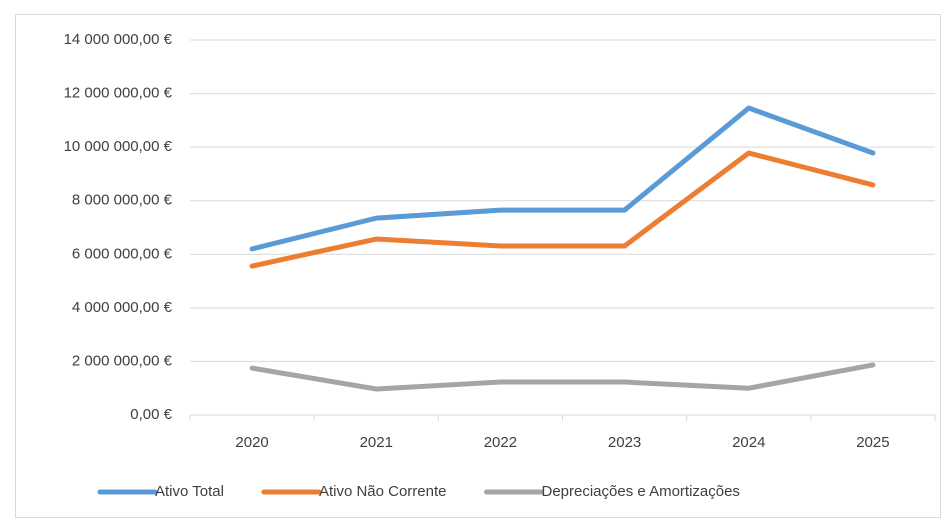  Describe the element at coordinates (872, 442) in the screenshot. I see `x-tick-label: 2025` at that location.